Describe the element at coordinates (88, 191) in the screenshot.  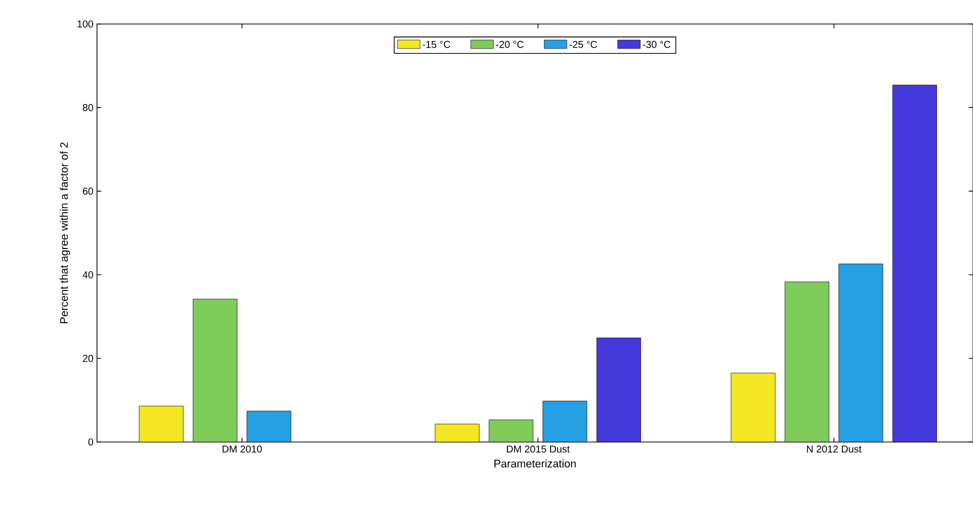
I see `y-tick-label: 60` at that location.